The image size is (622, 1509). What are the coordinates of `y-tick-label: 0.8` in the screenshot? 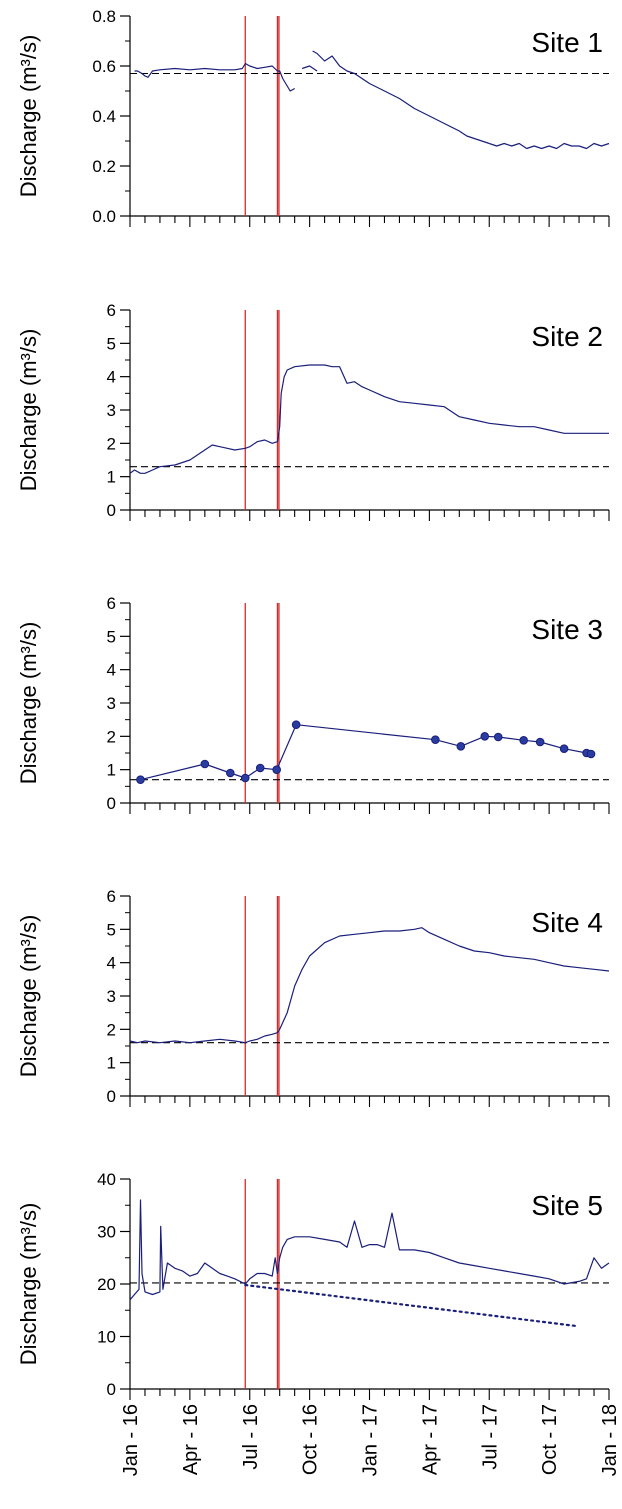 It's located at (104, 16).